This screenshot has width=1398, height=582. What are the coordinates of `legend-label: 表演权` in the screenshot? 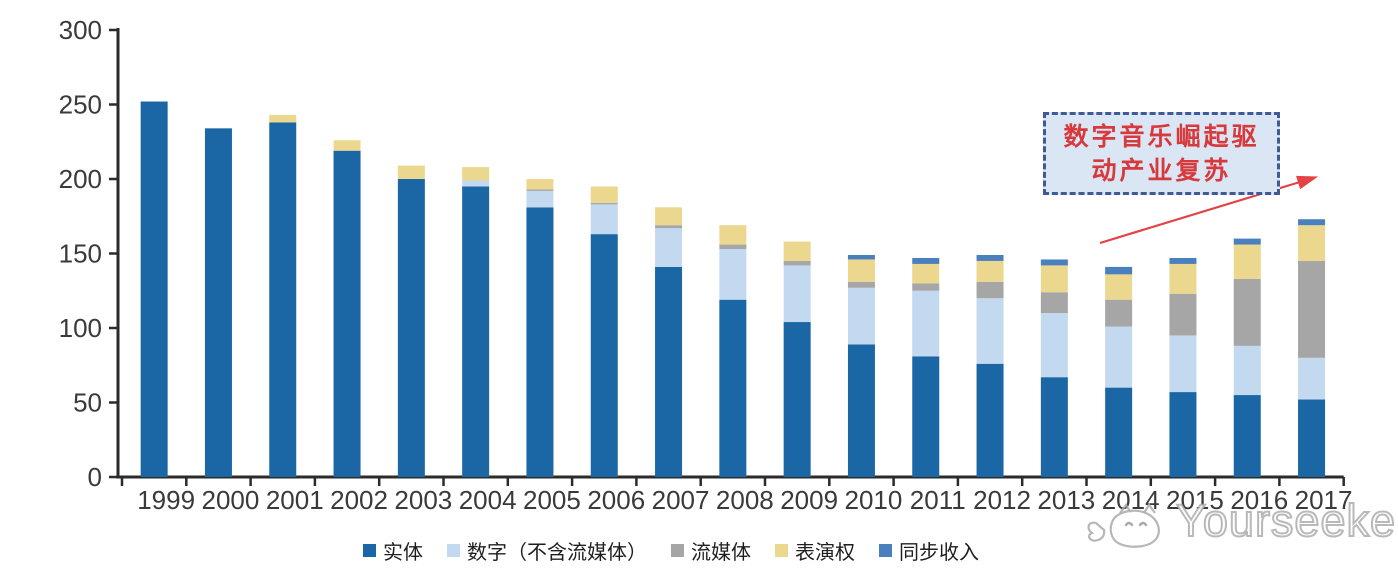 It's located at (825, 552).